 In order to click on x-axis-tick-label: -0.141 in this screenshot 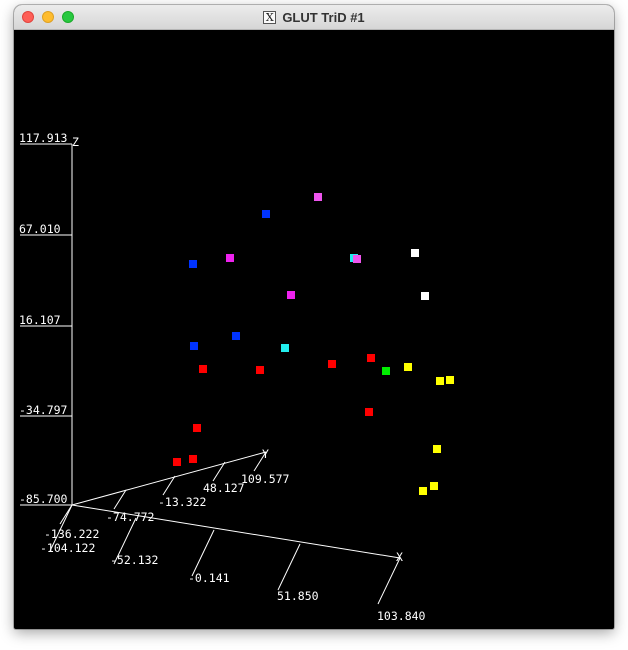, I will do `click(209, 578)`.